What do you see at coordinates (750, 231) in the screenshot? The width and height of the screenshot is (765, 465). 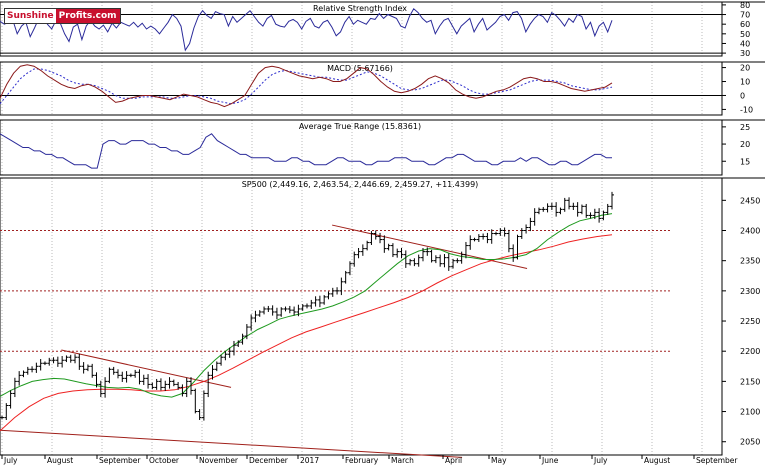 I see `y-tick-label: 2400` at bounding box center [750, 231].